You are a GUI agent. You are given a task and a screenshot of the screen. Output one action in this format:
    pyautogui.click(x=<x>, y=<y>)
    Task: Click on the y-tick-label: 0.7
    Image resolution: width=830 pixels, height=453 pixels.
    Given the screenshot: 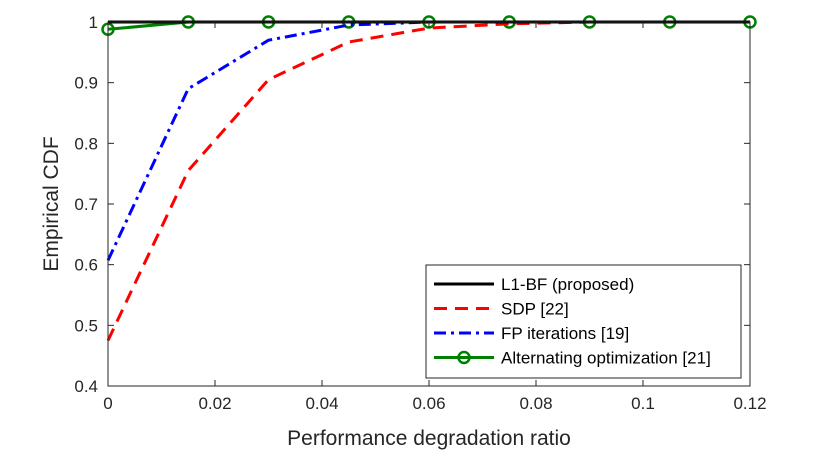 What is the action you would take?
    pyautogui.click(x=86, y=204)
    